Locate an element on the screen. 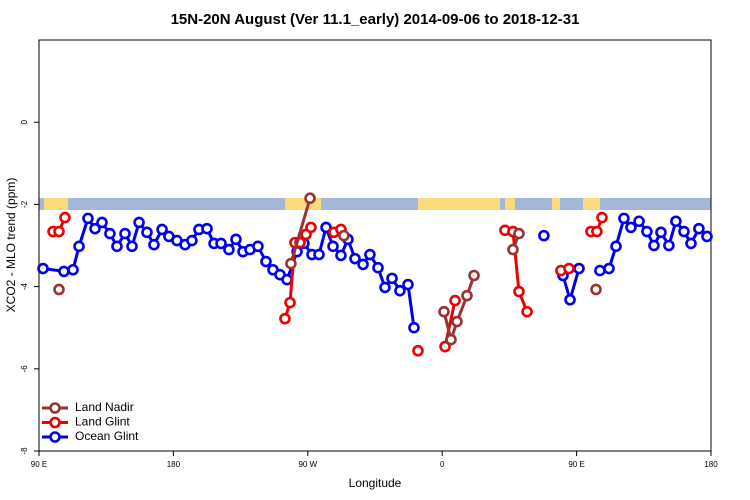 The width and height of the screenshot is (750, 500). x-tick-label: 0 is located at coordinates (442, 464).